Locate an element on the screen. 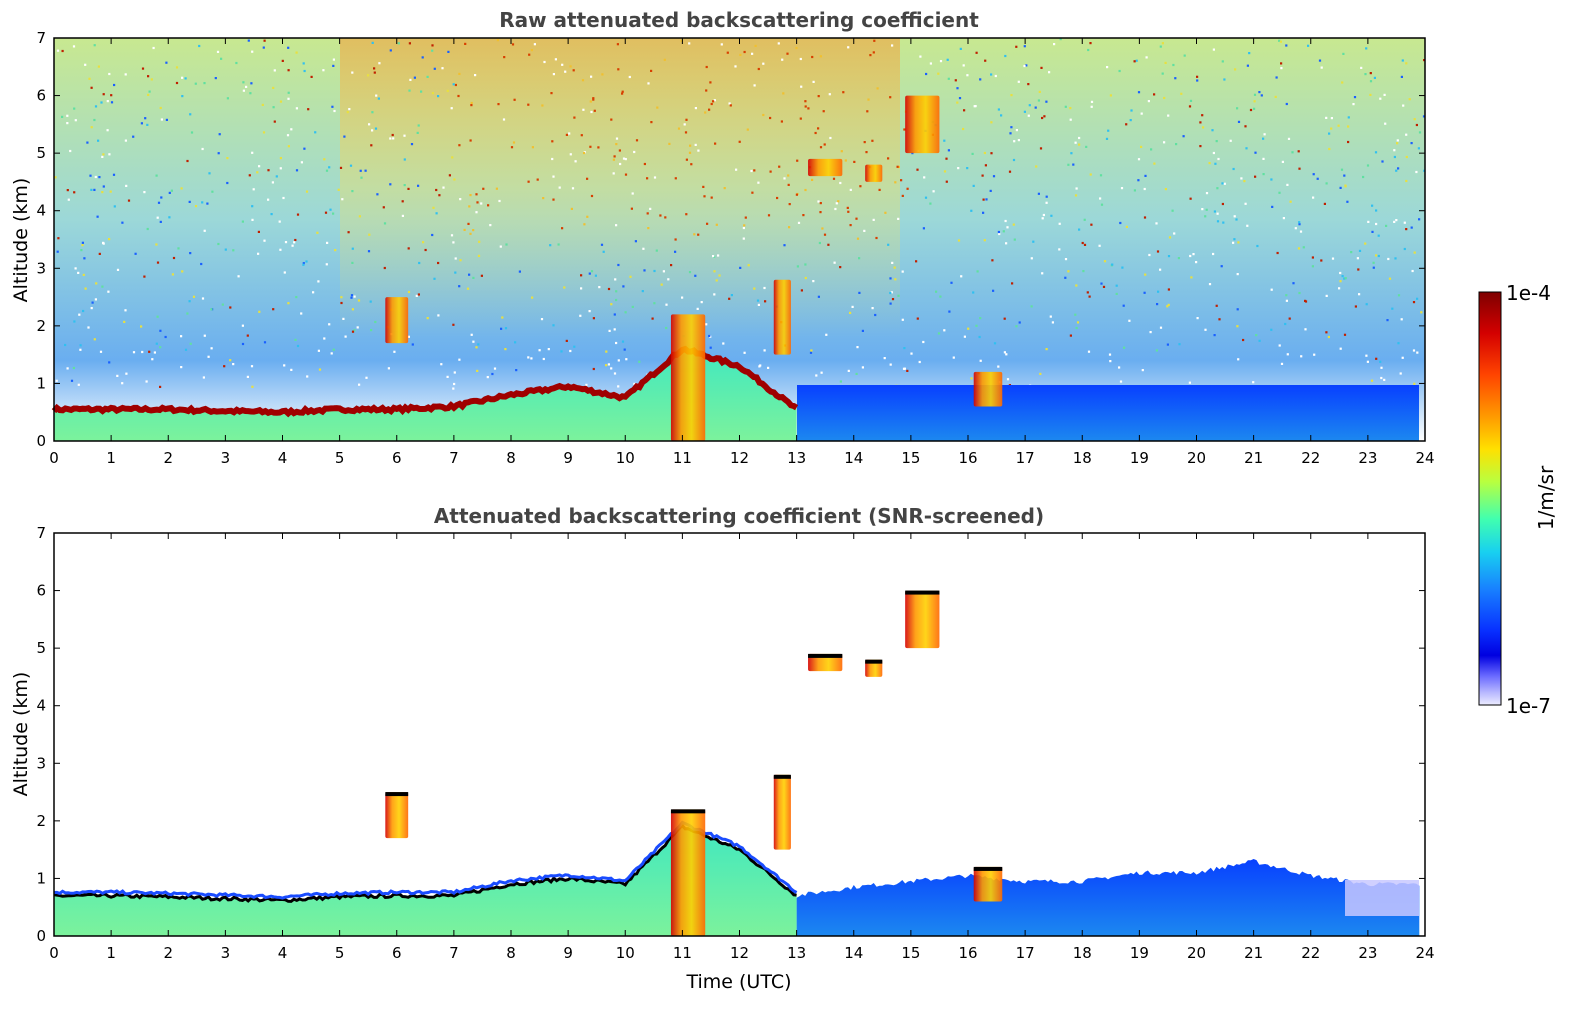 The width and height of the screenshot is (1595, 1020). y-tick-label: 6 is located at coordinates (41, 96).